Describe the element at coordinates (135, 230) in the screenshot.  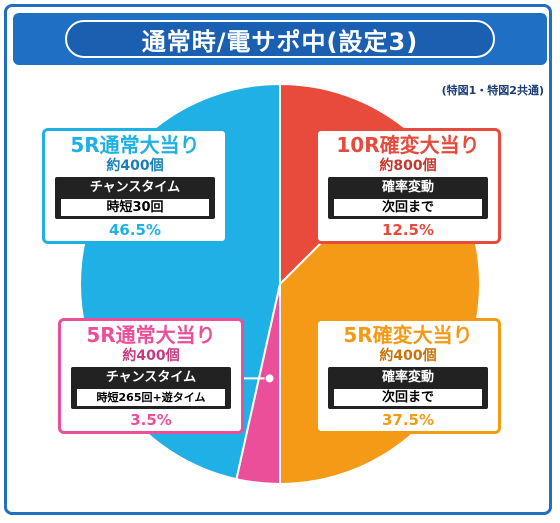
I see `card-percent: 46.5%` at that location.